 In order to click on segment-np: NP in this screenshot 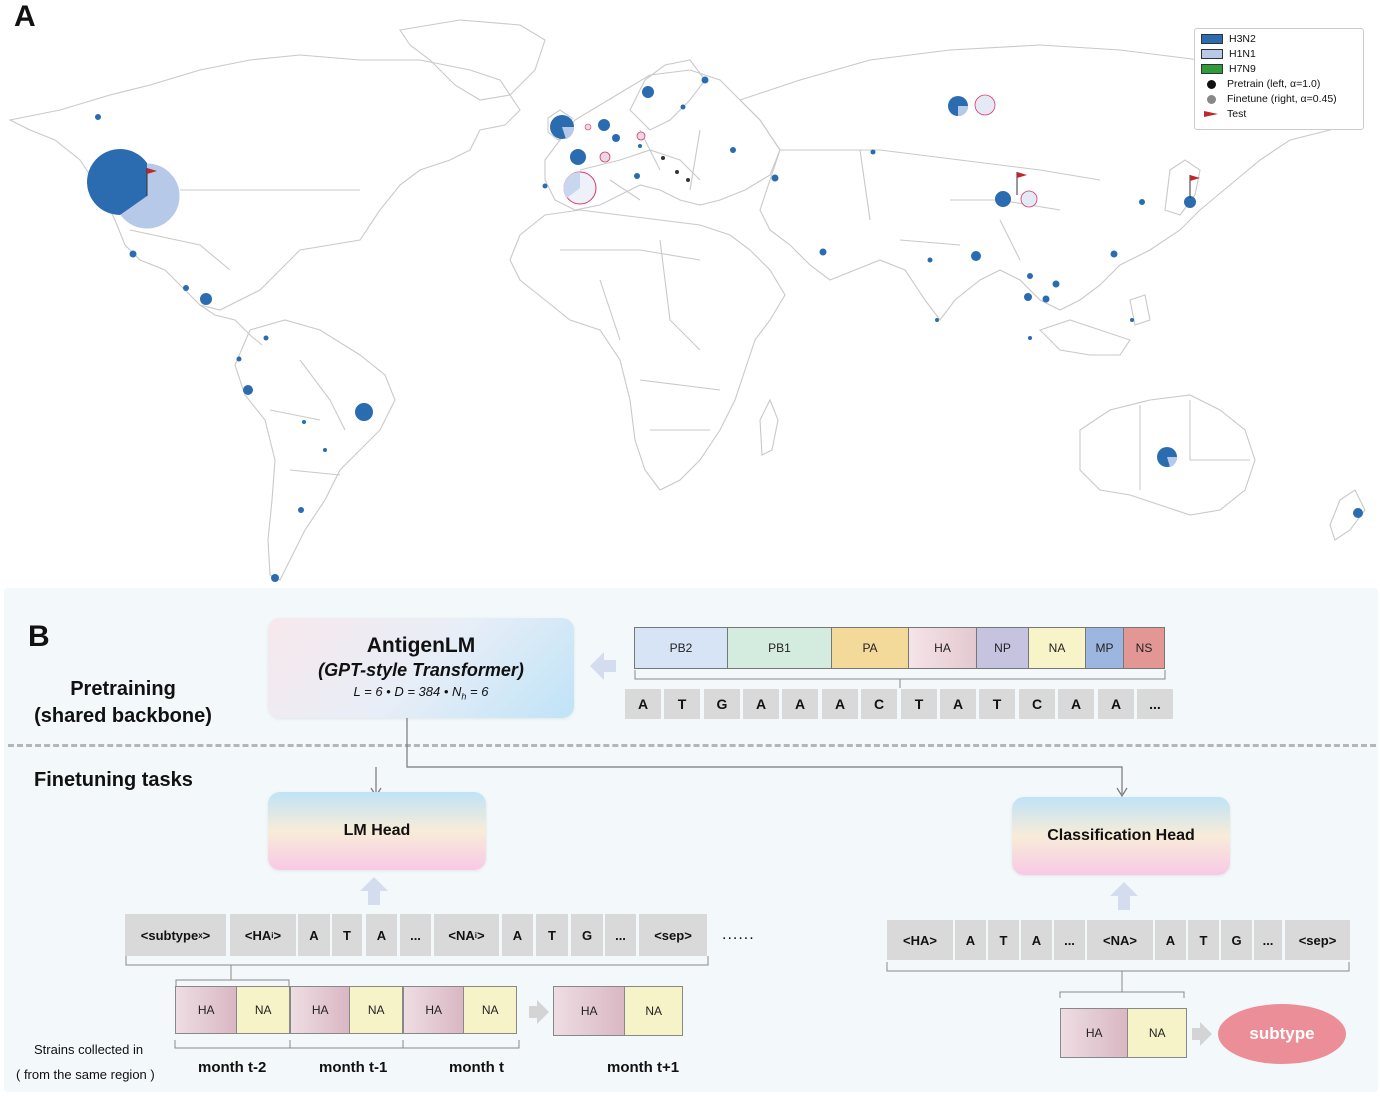, I will do `click(1003, 648)`.